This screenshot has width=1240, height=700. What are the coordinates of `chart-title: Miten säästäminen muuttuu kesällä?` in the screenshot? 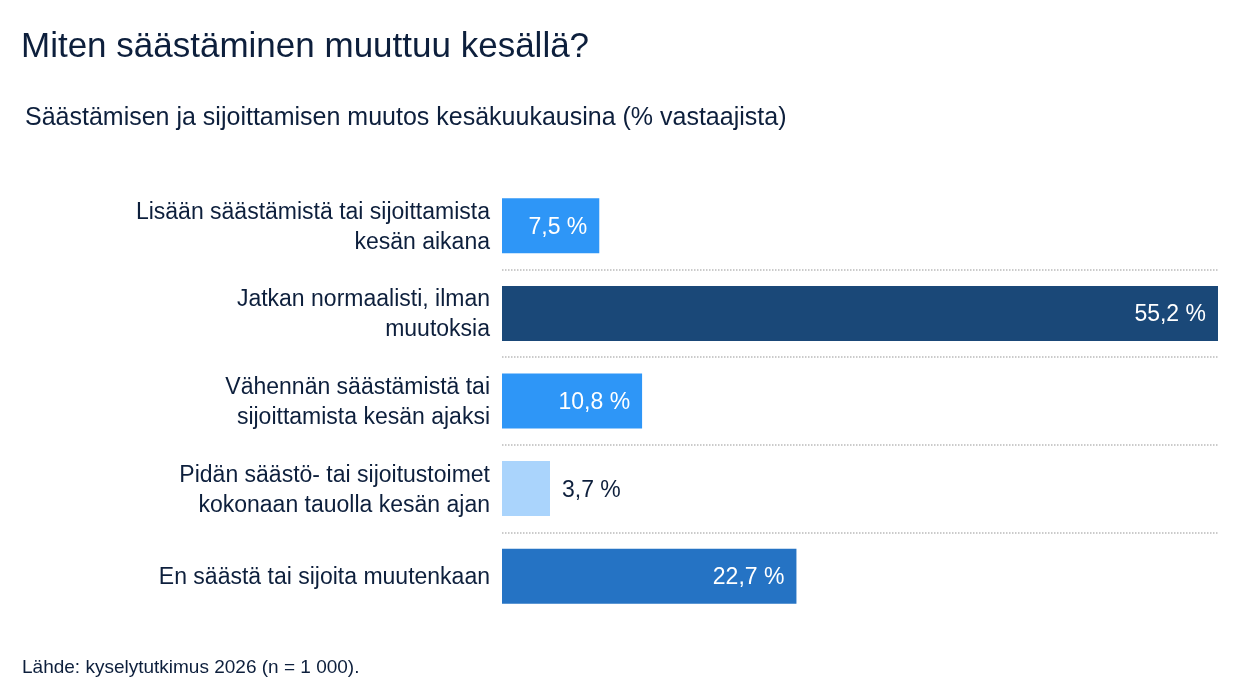 It's located at (305, 44).